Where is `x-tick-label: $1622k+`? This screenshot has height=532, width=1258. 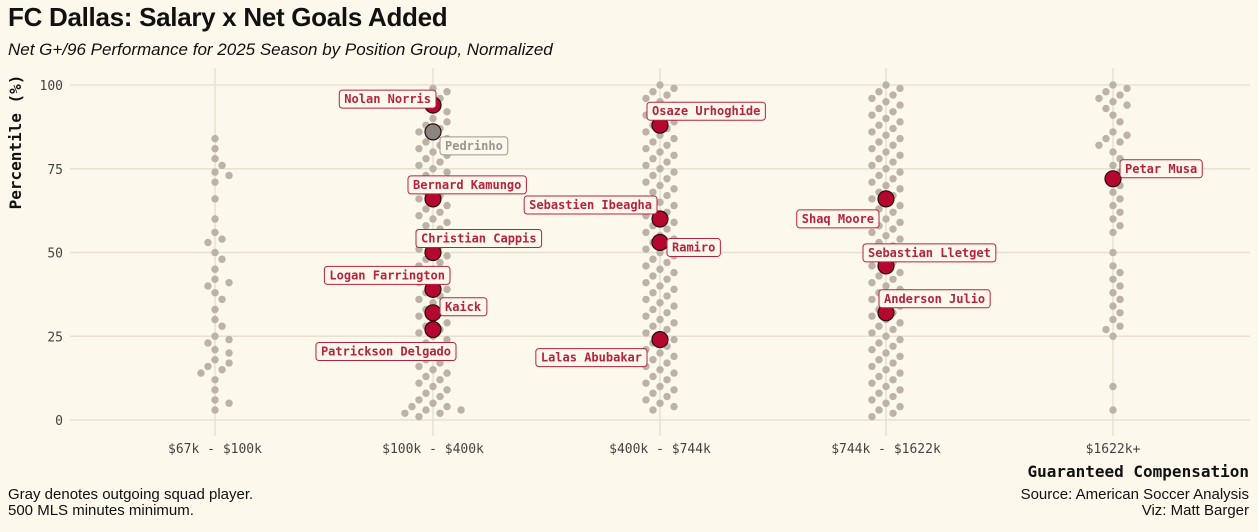
x-tick-label: $1622k+ is located at coordinates (1113, 449).